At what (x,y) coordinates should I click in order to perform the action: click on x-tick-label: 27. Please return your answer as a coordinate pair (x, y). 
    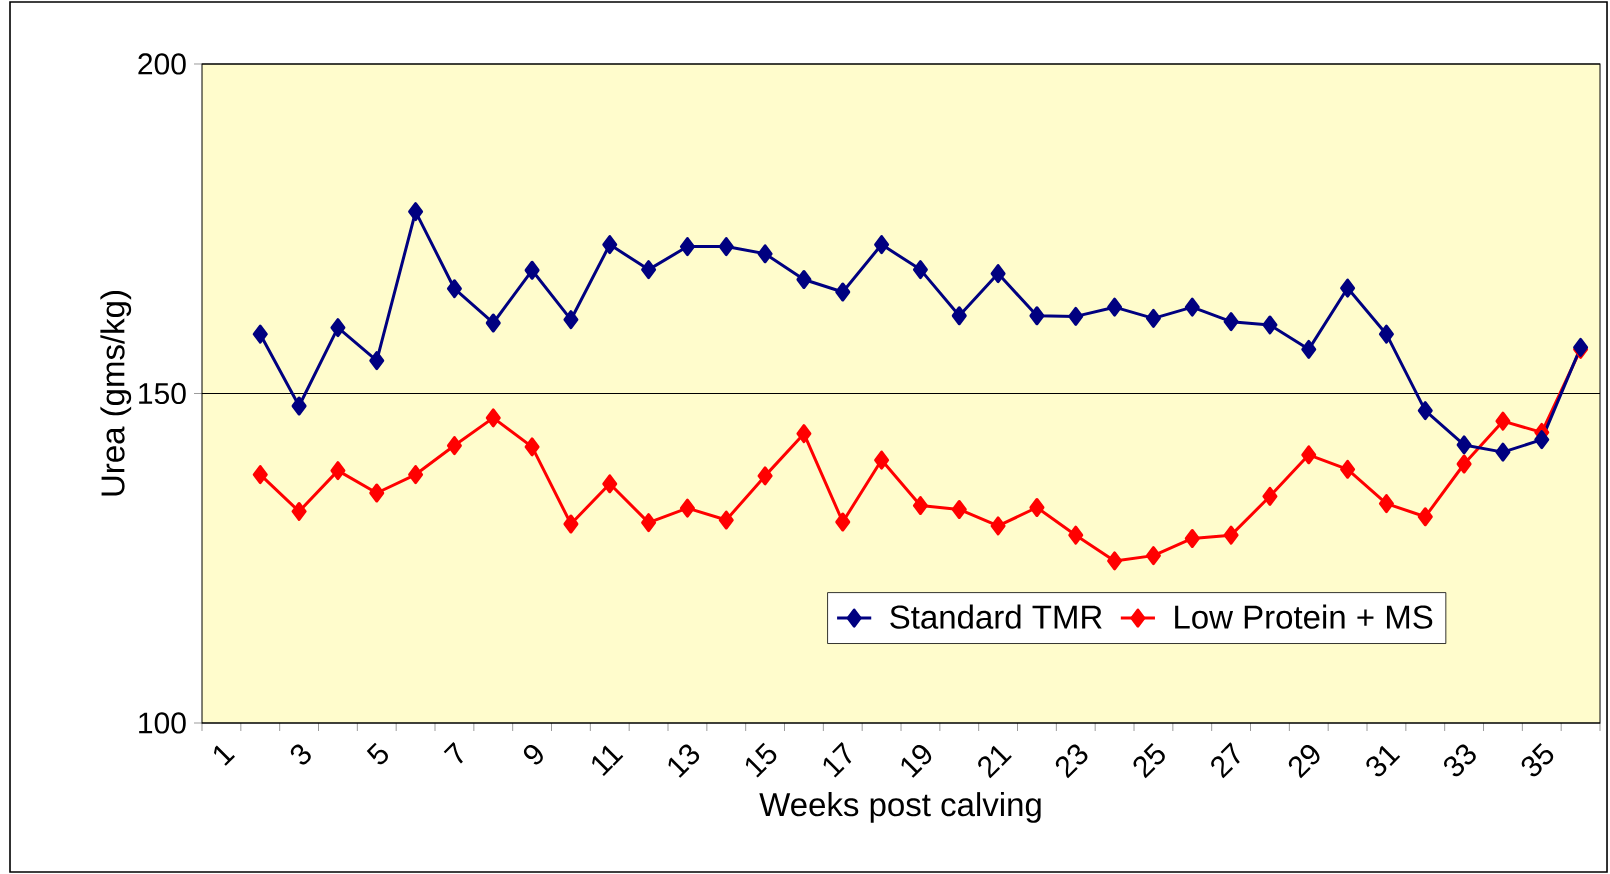
    Looking at the image, I should click on (1225, 760).